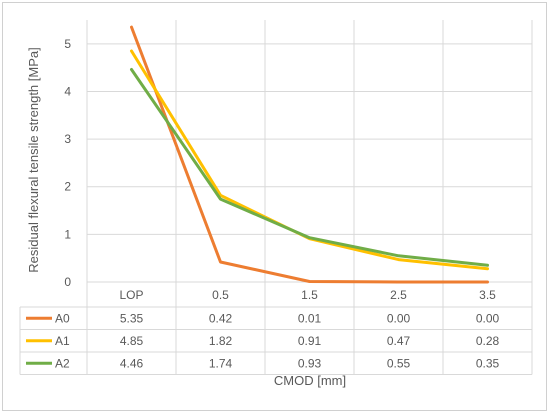 This screenshot has width=550, height=414. What do you see at coordinates (221, 341) in the screenshot?
I see `data-label: 1.82` at bounding box center [221, 341].